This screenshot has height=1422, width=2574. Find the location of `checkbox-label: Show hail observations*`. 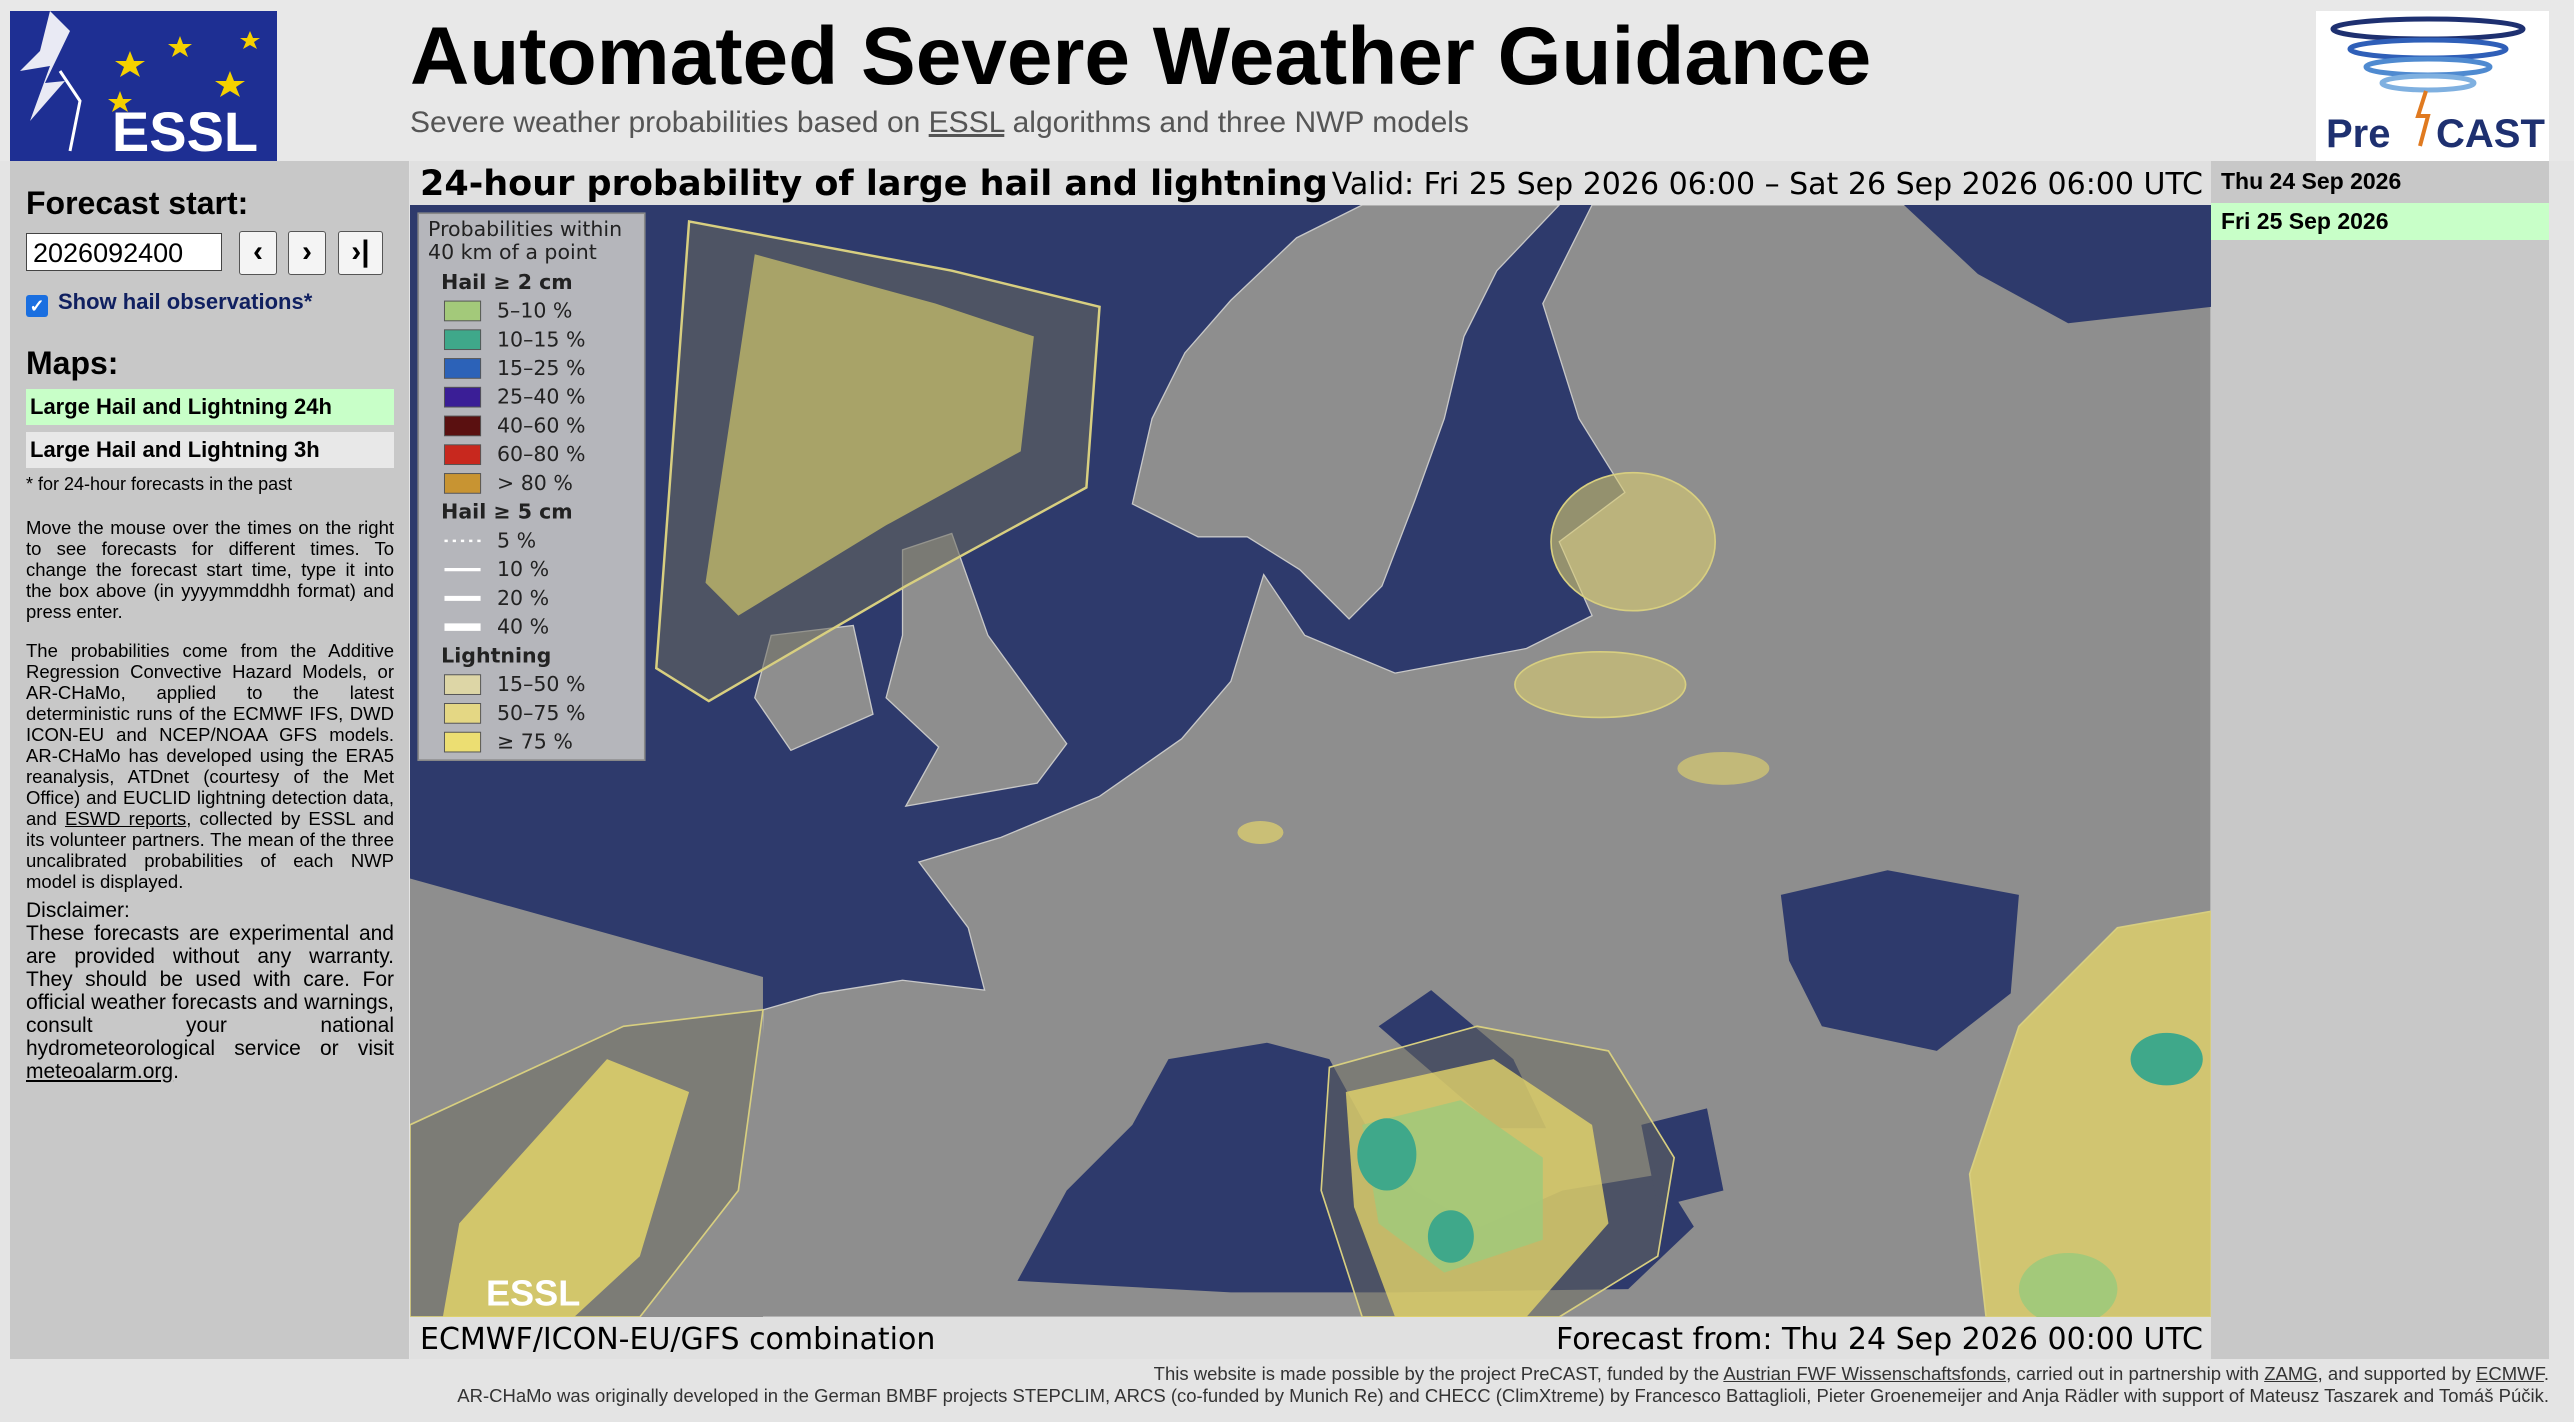

checkbox-label: Show hail observations* is located at coordinates (185, 301).